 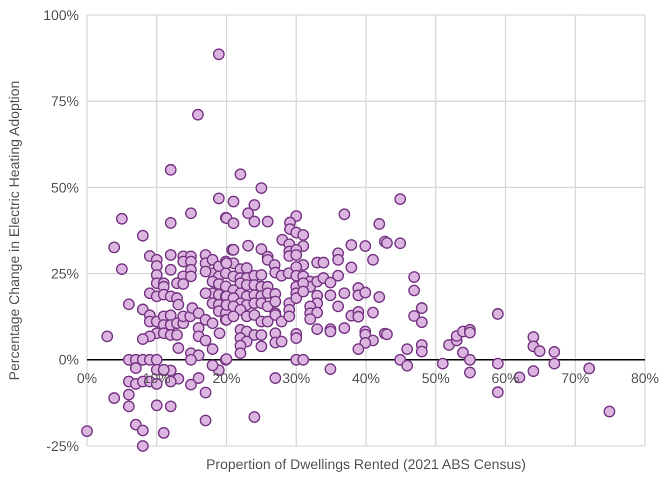 I want to click on y-tick-label: 75%, so click(x=64, y=101).